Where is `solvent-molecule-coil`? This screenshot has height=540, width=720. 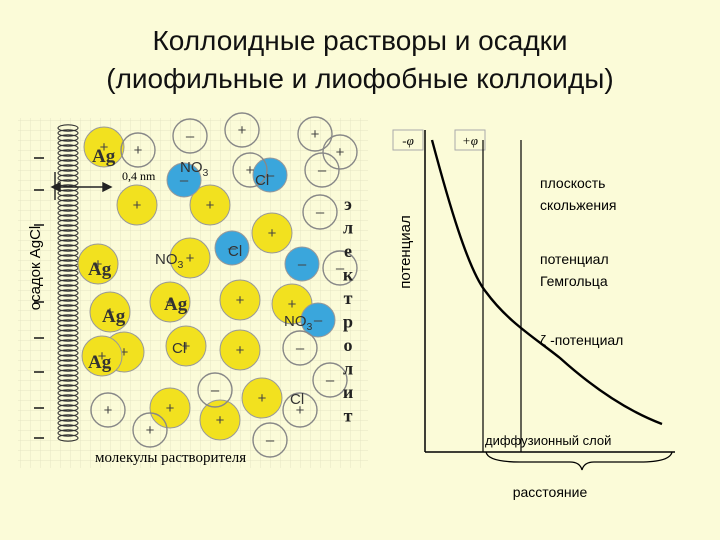
solvent-molecule-coil is located at coordinates (68, 283).